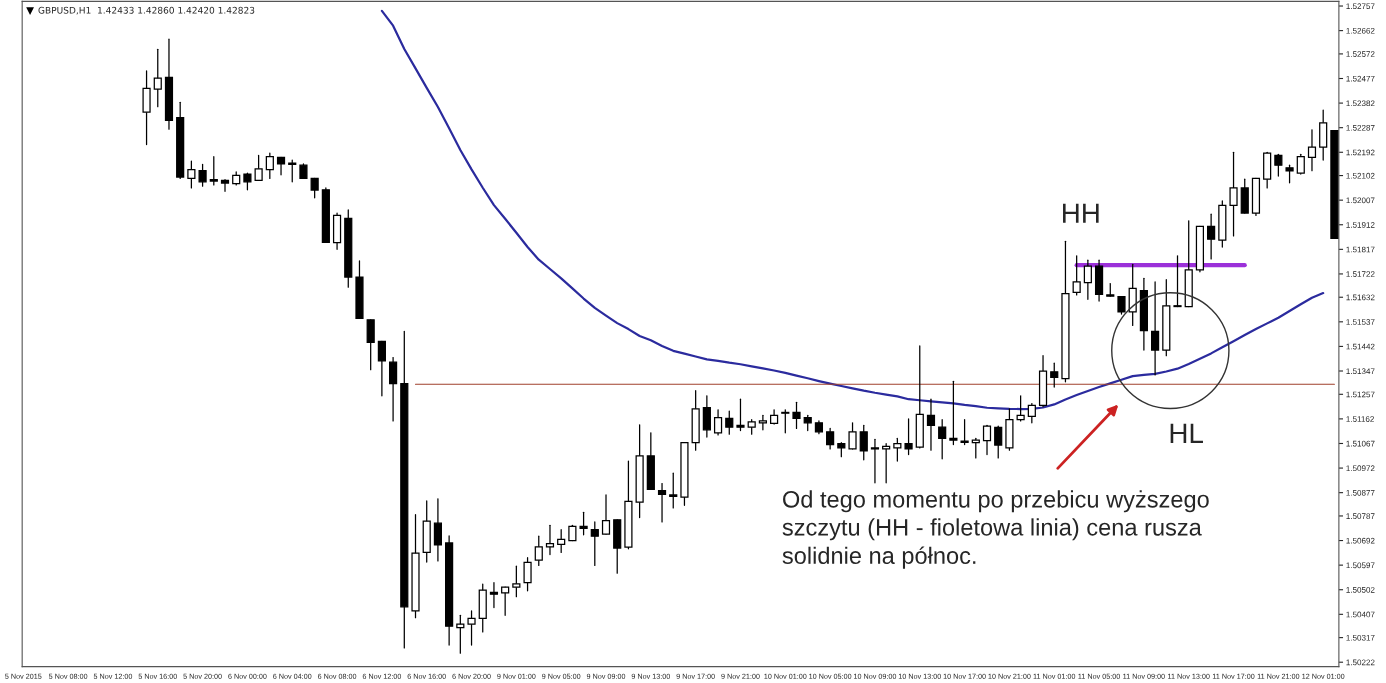 The width and height of the screenshot is (1386, 683). Describe the element at coordinates (1360, 6) in the screenshot. I see `y-tick-label: 1.52757` at that location.